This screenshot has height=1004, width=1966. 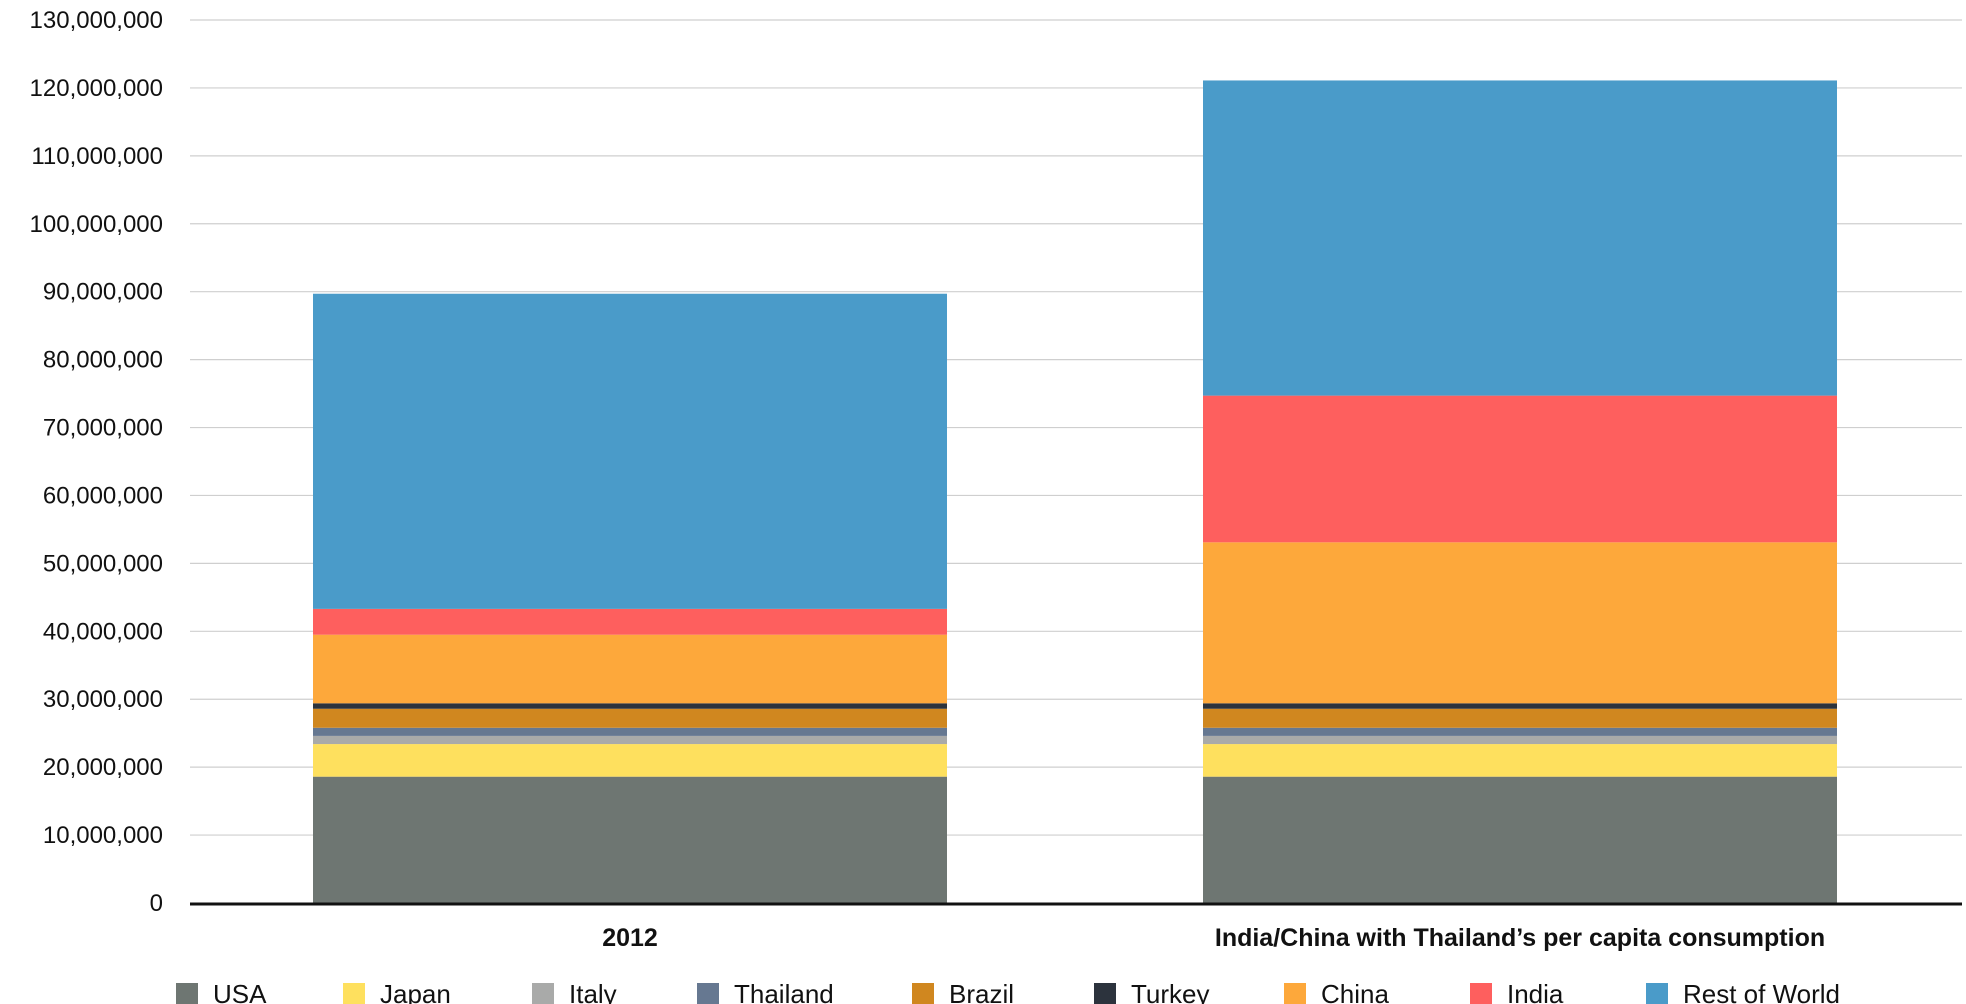 I want to click on legend-label: USA, so click(x=240, y=991).